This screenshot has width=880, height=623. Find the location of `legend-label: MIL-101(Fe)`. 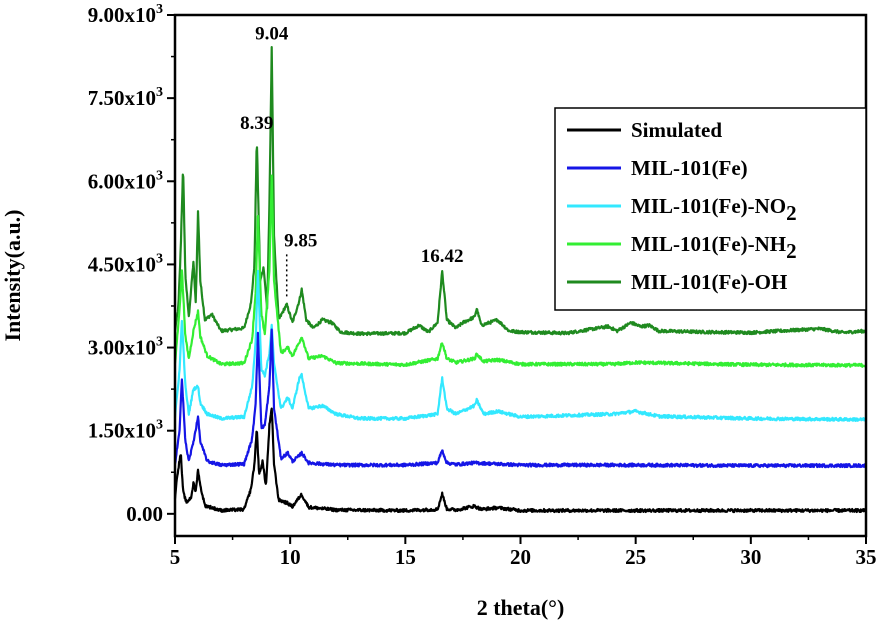

legend-label: MIL-101(Fe) is located at coordinates (689, 168).